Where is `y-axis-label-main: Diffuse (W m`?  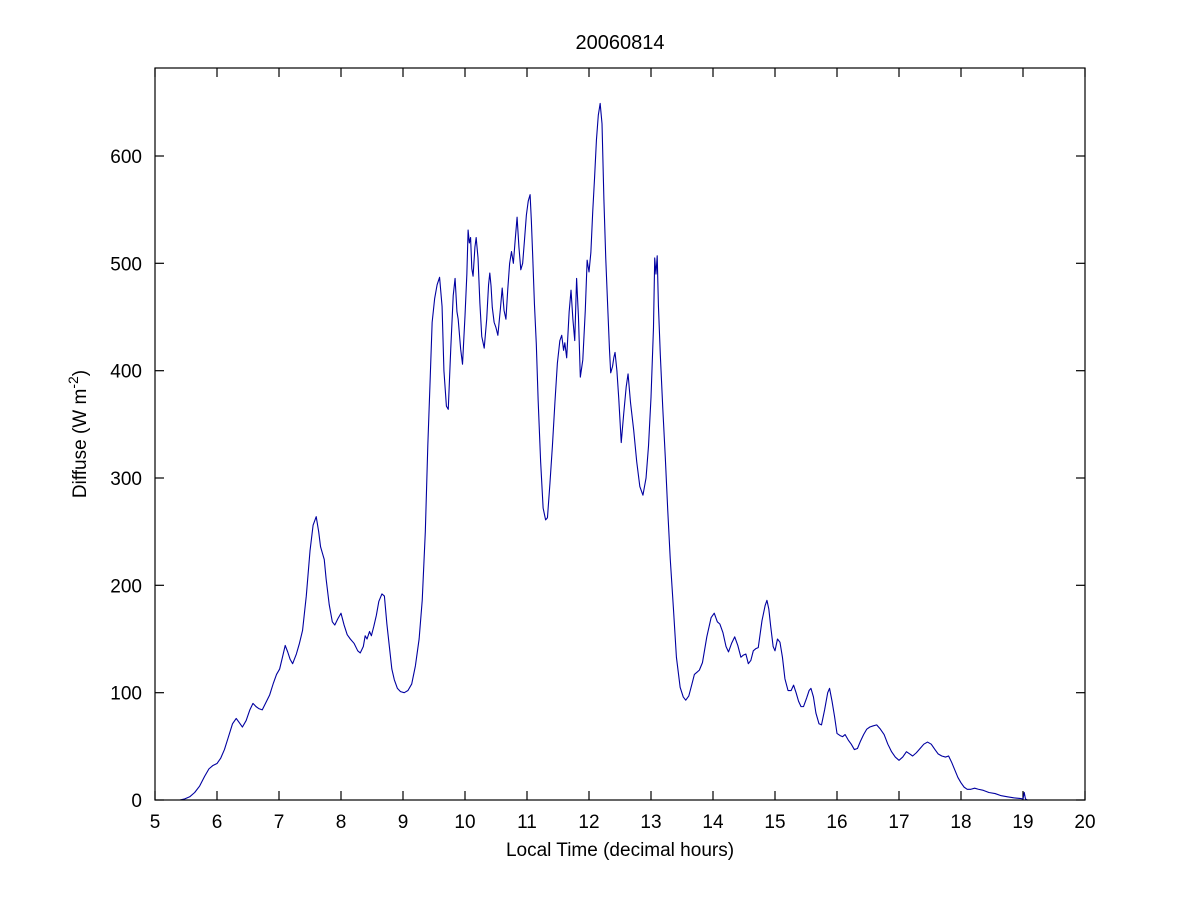 y-axis-label-main: Diffuse (W m is located at coordinates (80, 443).